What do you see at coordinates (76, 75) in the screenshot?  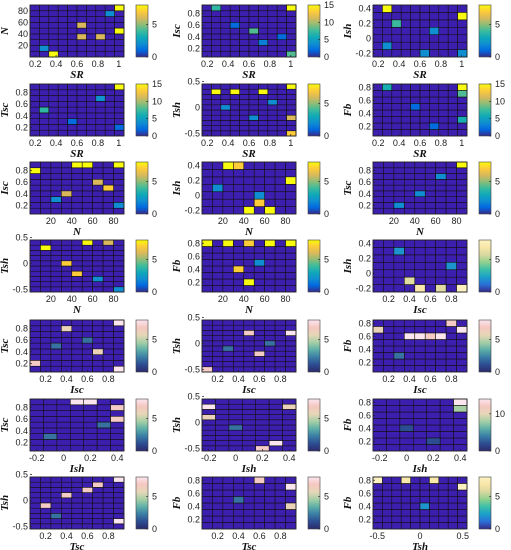 I see `x-axis-label: SR` at bounding box center [76, 75].